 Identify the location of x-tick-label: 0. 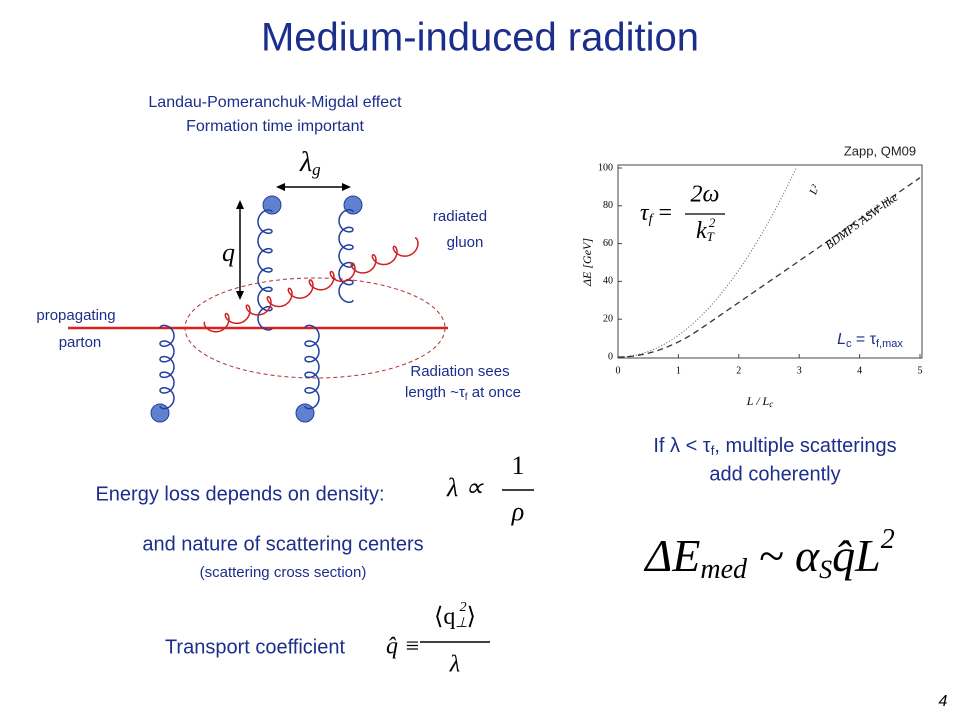
(618, 370).